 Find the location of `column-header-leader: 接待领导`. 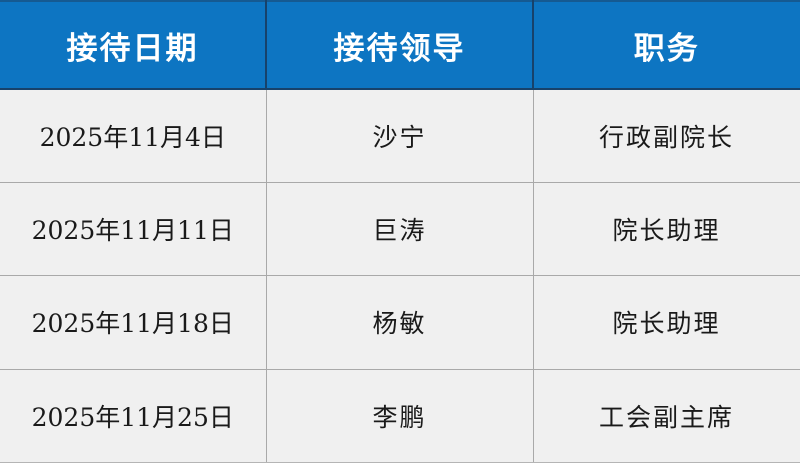

column-header-leader: 接待领导 is located at coordinates (400, 45).